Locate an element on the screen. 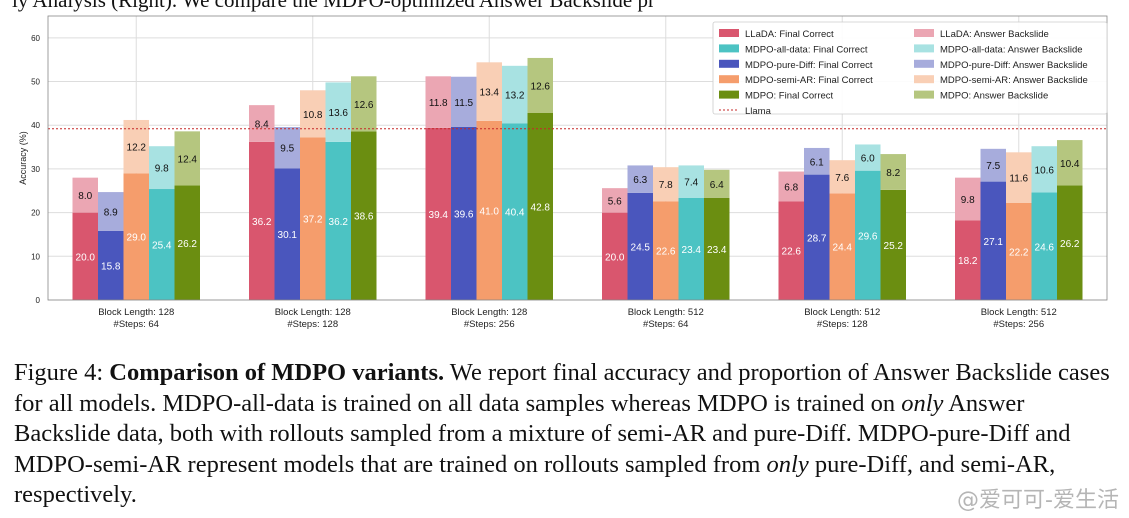 Image resolution: width=1129 pixels, height=518 pixels. data-label-final-correct: 39.6 is located at coordinates (464, 214).